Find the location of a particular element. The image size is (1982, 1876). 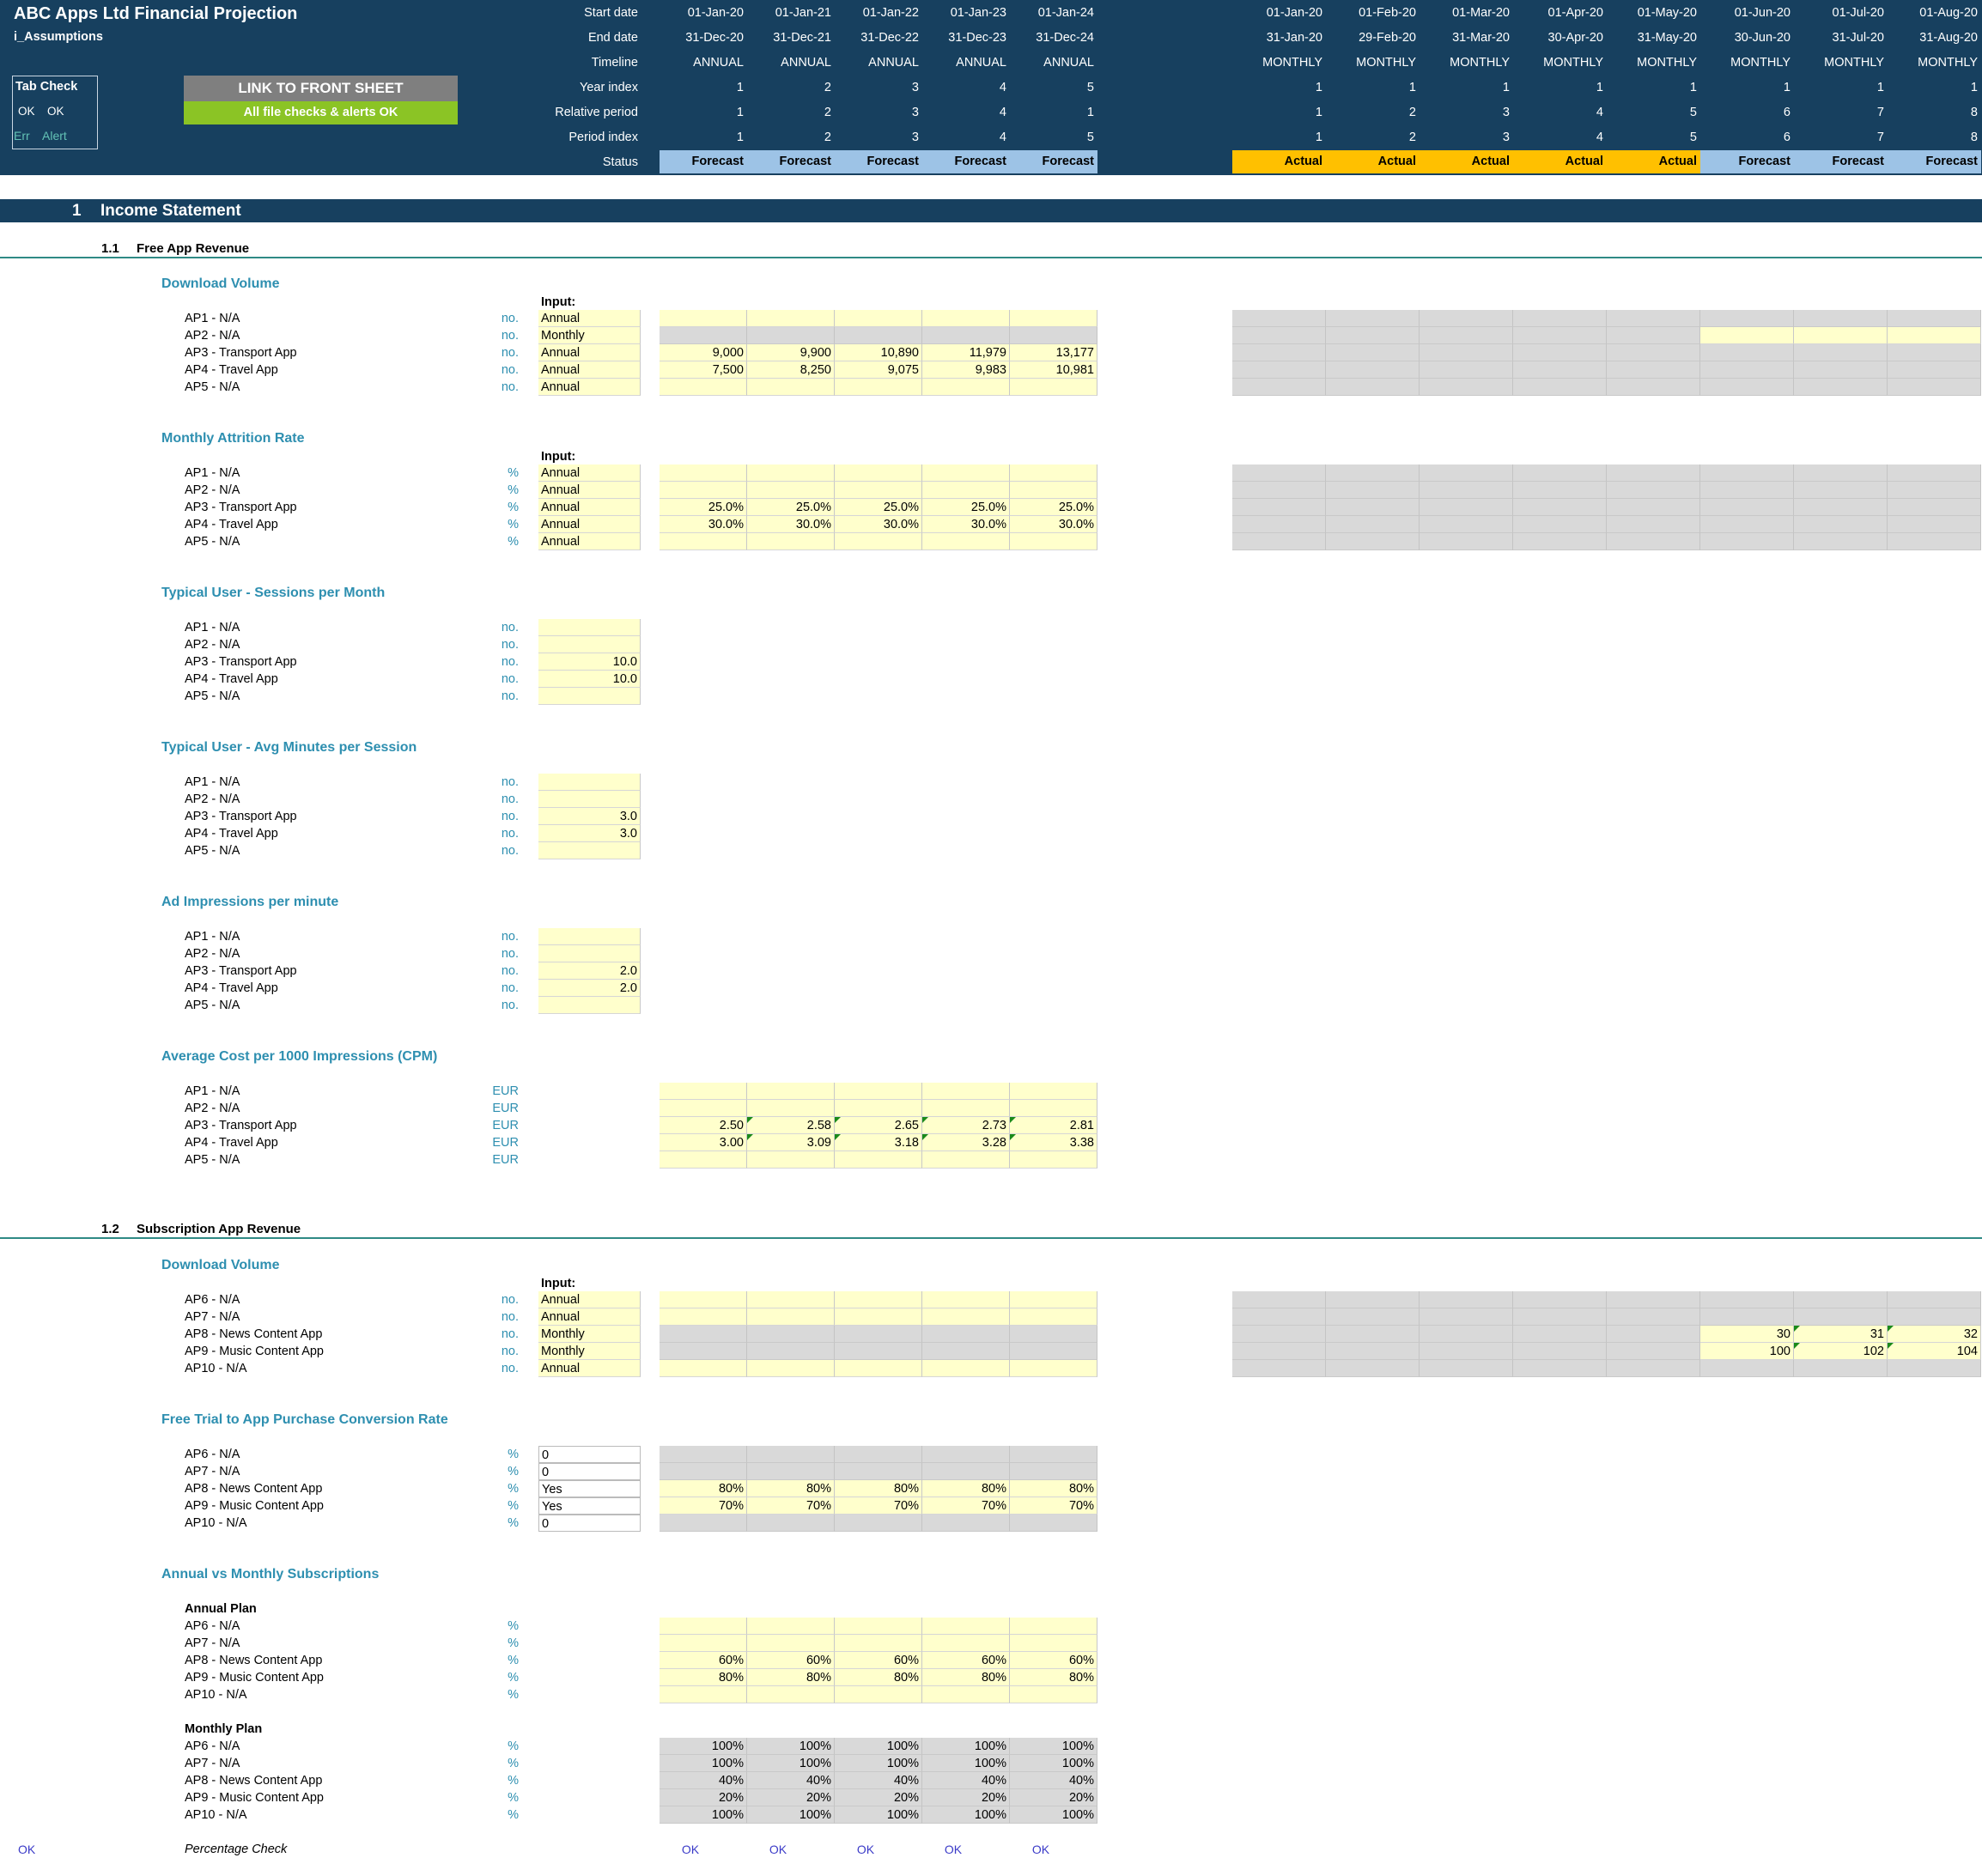

annual-value-cell: 3.28 is located at coordinates (966, 1142).